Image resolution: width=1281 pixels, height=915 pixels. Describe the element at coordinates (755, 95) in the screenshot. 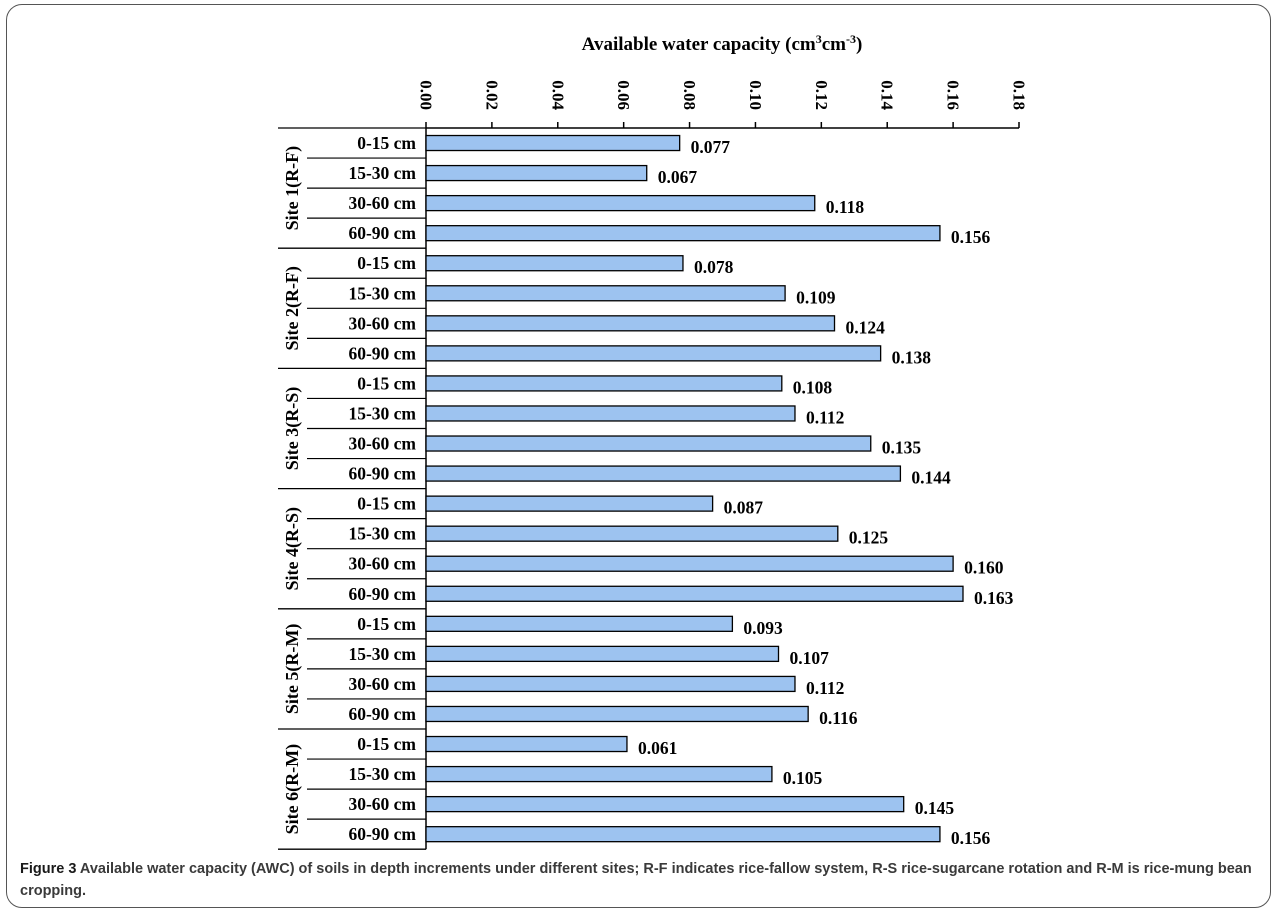

I see `x-tick-label: 0.10` at that location.